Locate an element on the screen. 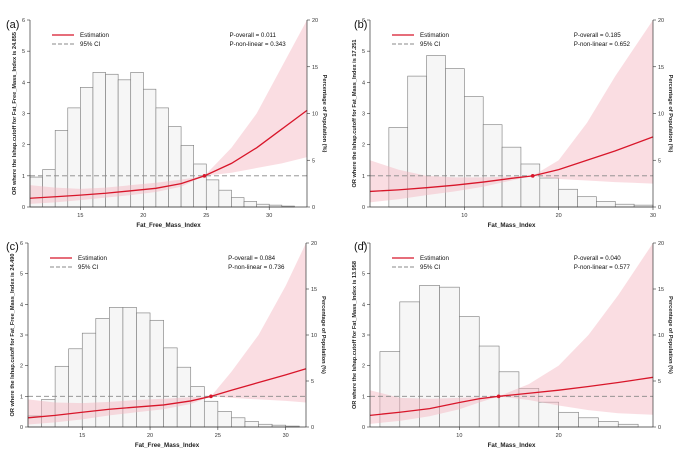 This screenshot has width=685, height=456. panel-label: (c) is located at coordinates (12, 247).